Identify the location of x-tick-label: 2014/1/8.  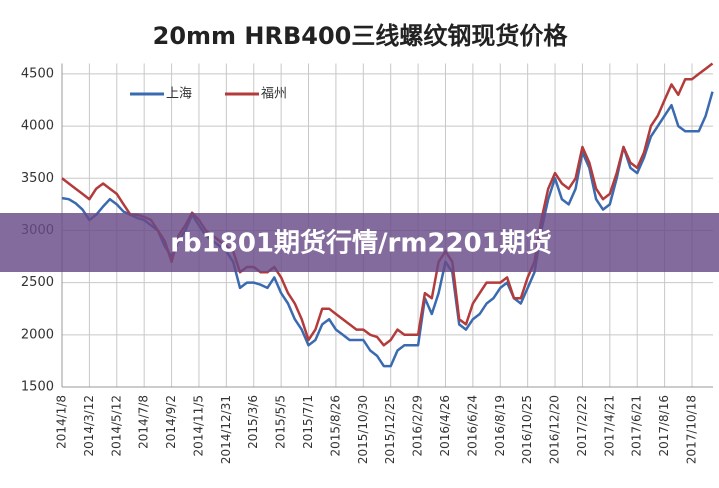
(62, 422).